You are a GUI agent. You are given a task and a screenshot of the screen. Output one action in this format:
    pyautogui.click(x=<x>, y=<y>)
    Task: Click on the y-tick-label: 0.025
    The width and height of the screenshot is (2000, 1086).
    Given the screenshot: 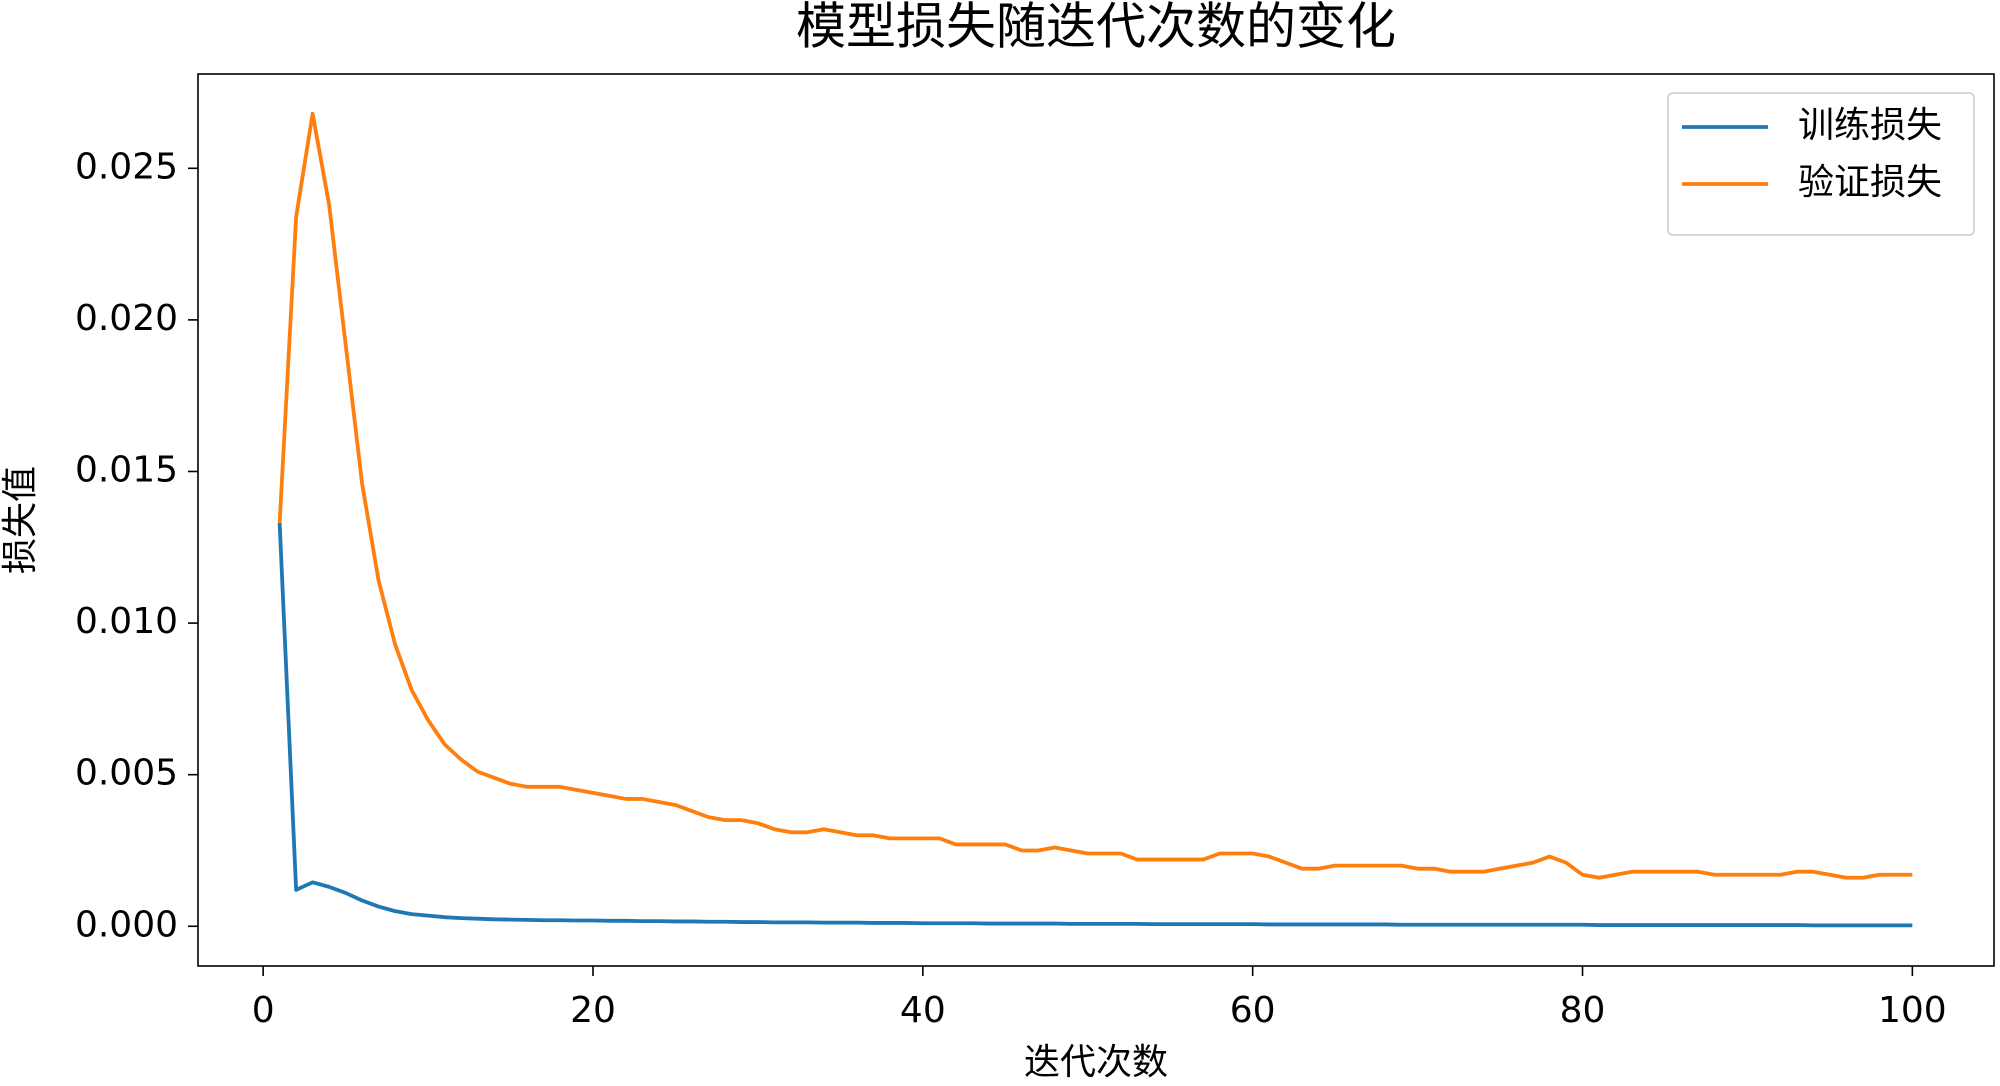 What is the action you would take?
    pyautogui.click(x=126, y=166)
    